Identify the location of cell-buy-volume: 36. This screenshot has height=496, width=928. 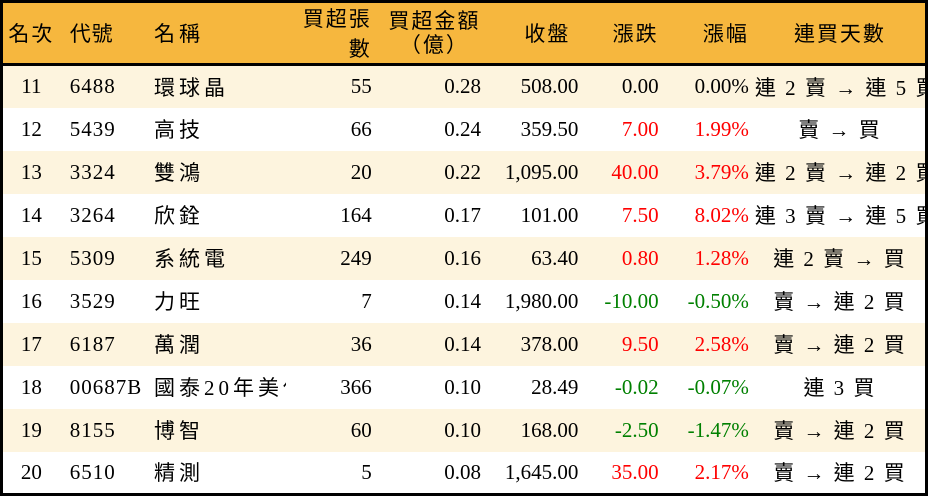
(361, 343).